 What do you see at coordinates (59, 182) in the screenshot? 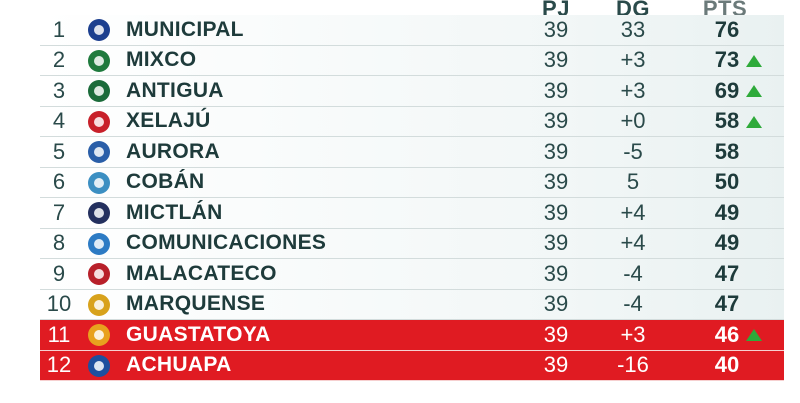
I see `position-number: 6` at bounding box center [59, 182].